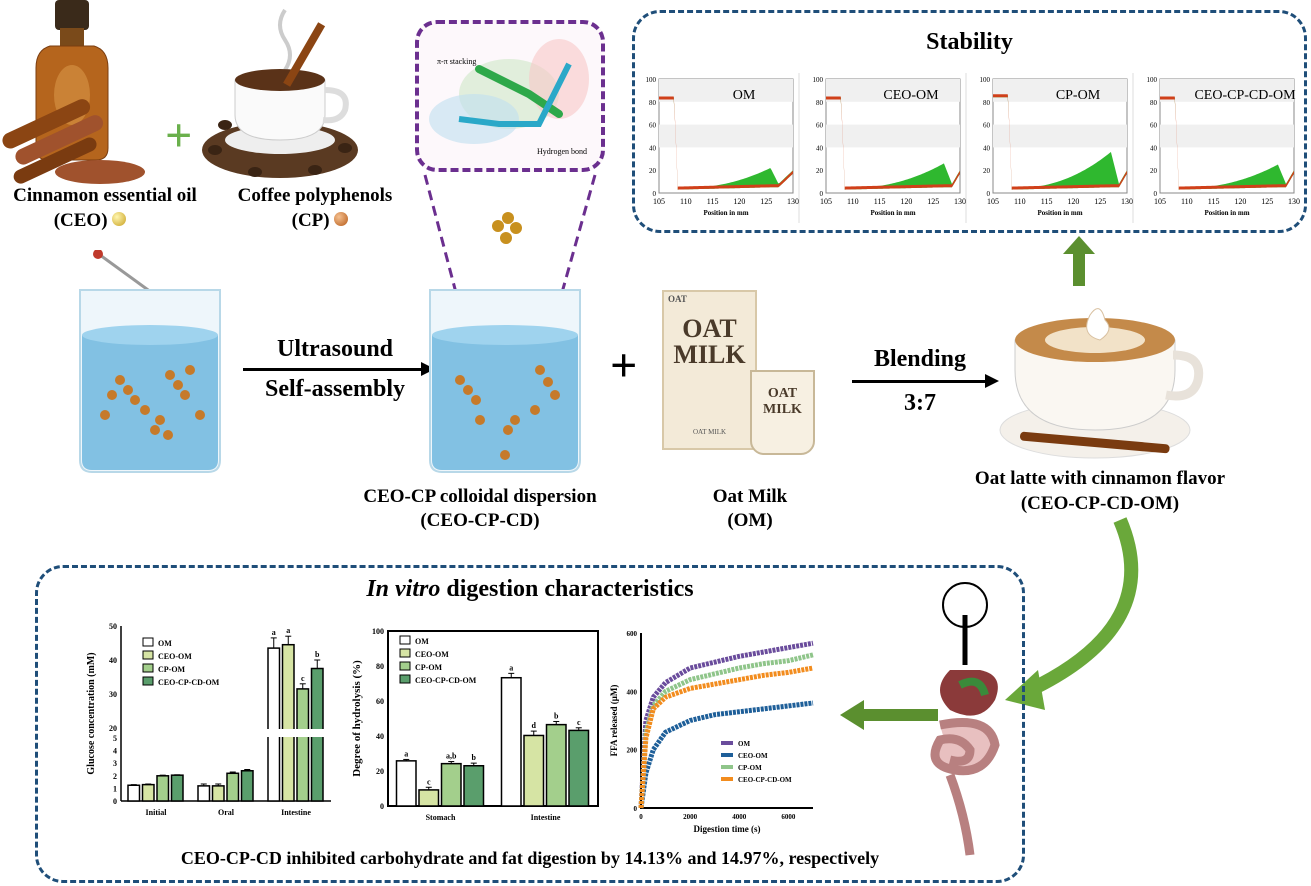 This screenshot has width=1311, height=886. I want to click on y-tick-label: 50, so click(113, 626).